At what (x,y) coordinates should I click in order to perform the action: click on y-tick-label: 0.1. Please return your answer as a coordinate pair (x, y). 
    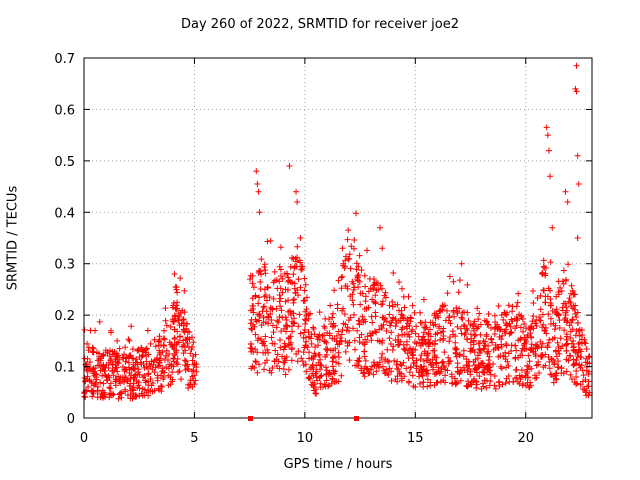
    Looking at the image, I should click on (64, 368).